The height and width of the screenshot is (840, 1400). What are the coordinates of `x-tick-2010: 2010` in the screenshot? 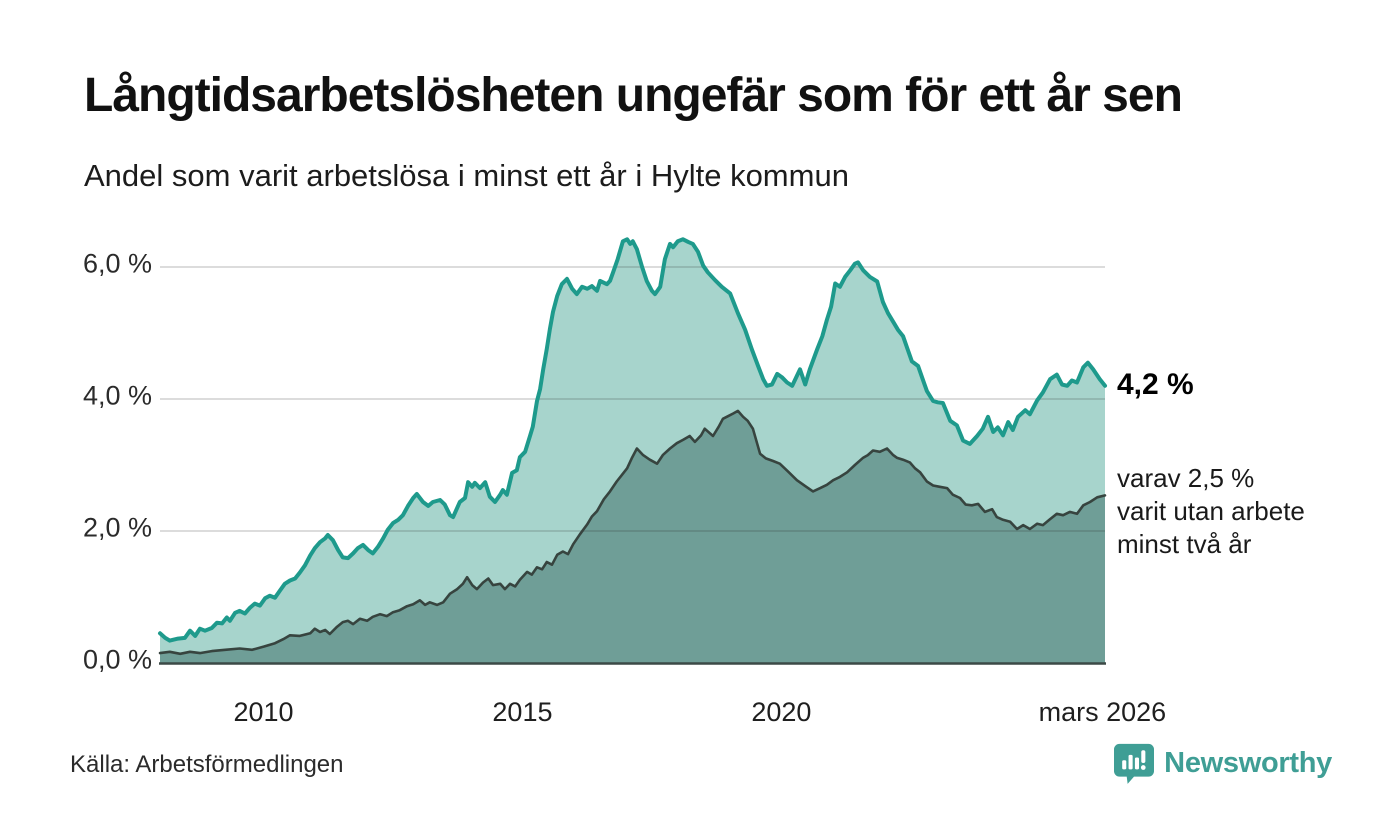 It's located at (263, 712).